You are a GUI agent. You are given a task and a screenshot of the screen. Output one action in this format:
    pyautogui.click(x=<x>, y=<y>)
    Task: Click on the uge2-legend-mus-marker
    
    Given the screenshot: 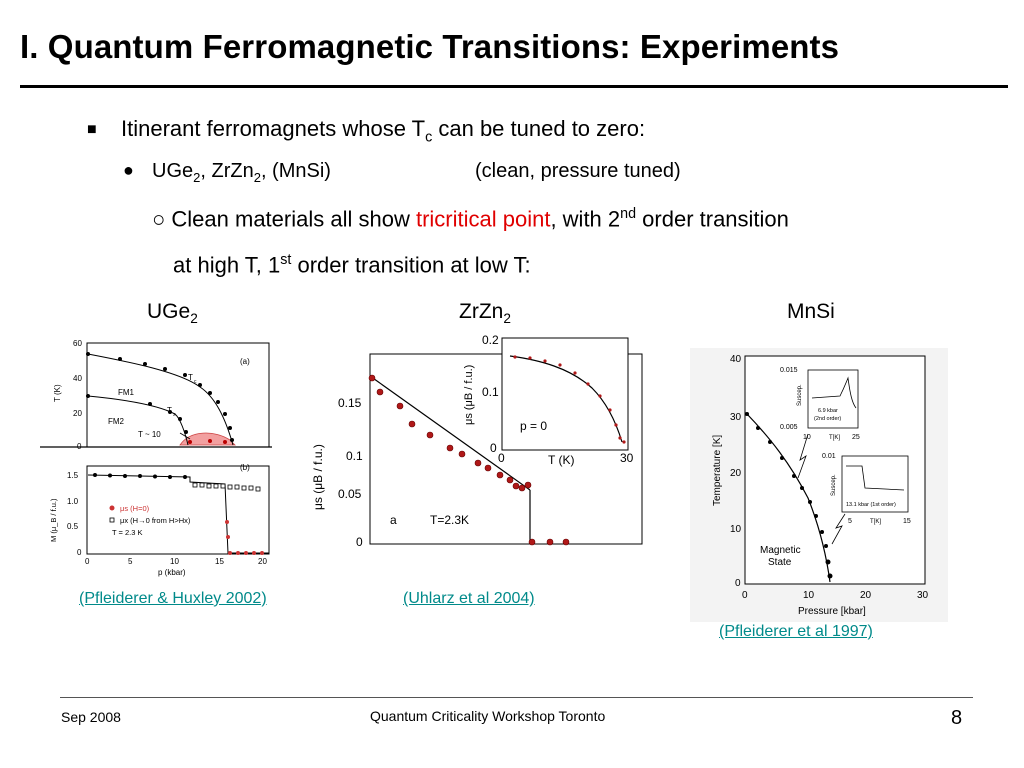 What is the action you would take?
    pyautogui.click(x=112, y=508)
    